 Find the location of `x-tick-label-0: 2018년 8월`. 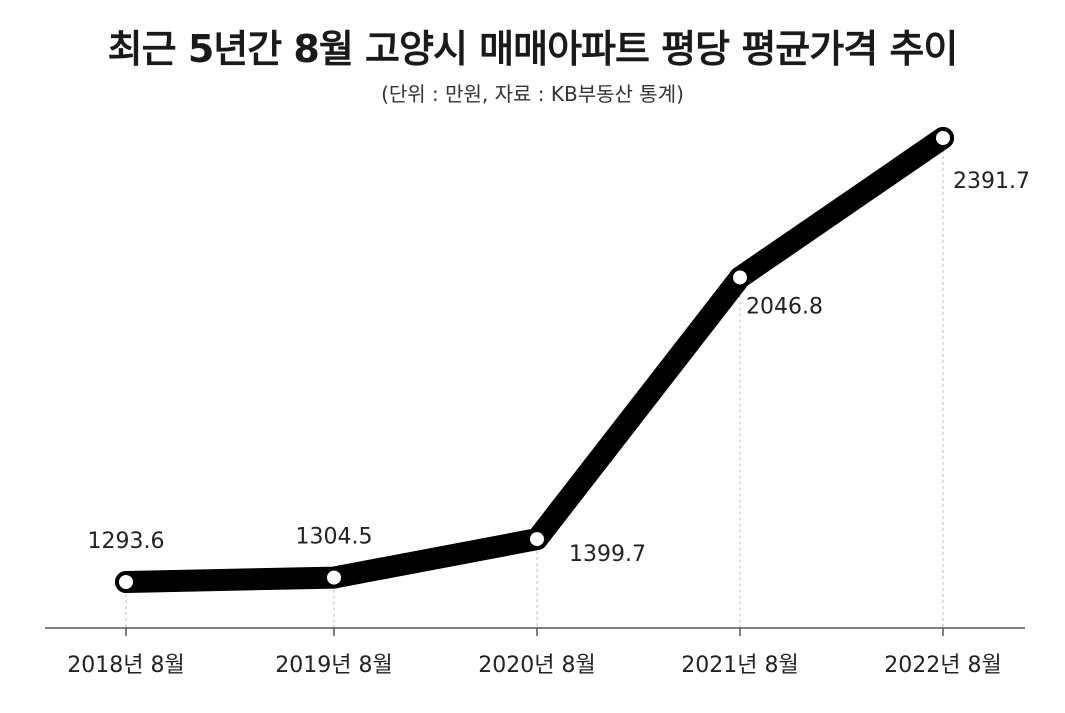

x-tick-label-0: 2018년 8월 is located at coordinates (125, 665).